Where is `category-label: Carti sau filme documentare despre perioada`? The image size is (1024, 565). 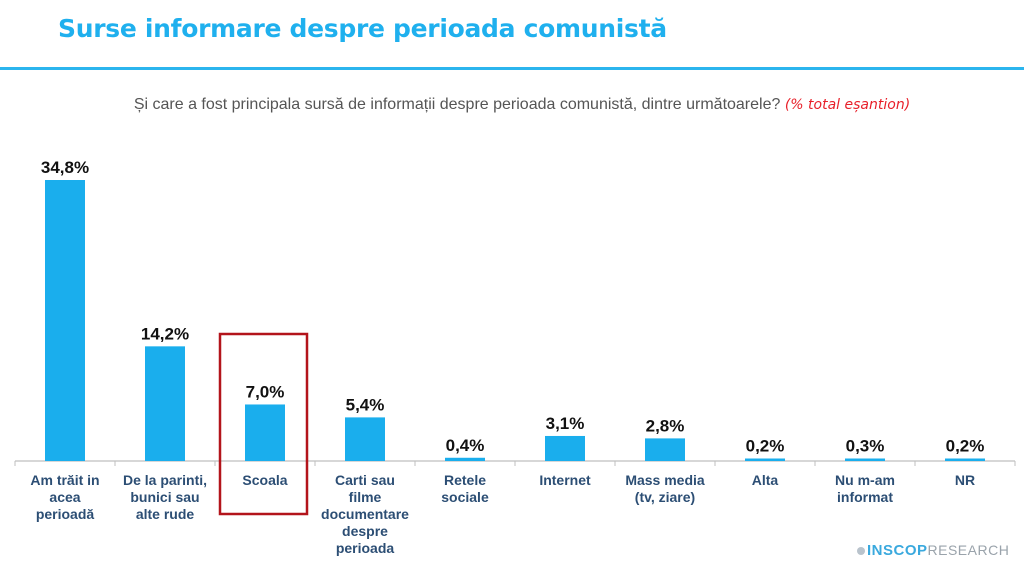
category-label: Carti sau filme documentare despre perioada is located at coordinates (365, 514).